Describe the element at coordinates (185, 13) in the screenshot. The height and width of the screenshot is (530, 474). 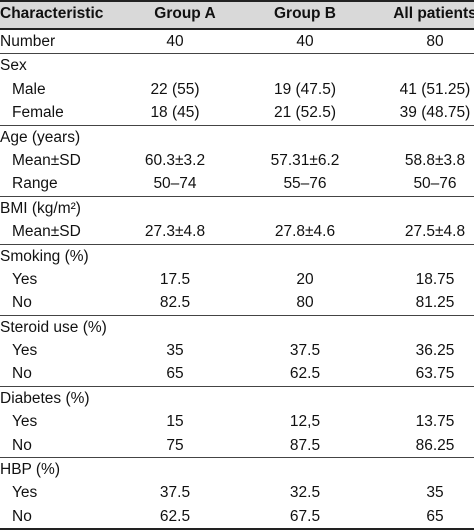
I see `header-group-a: Group A` at that location.